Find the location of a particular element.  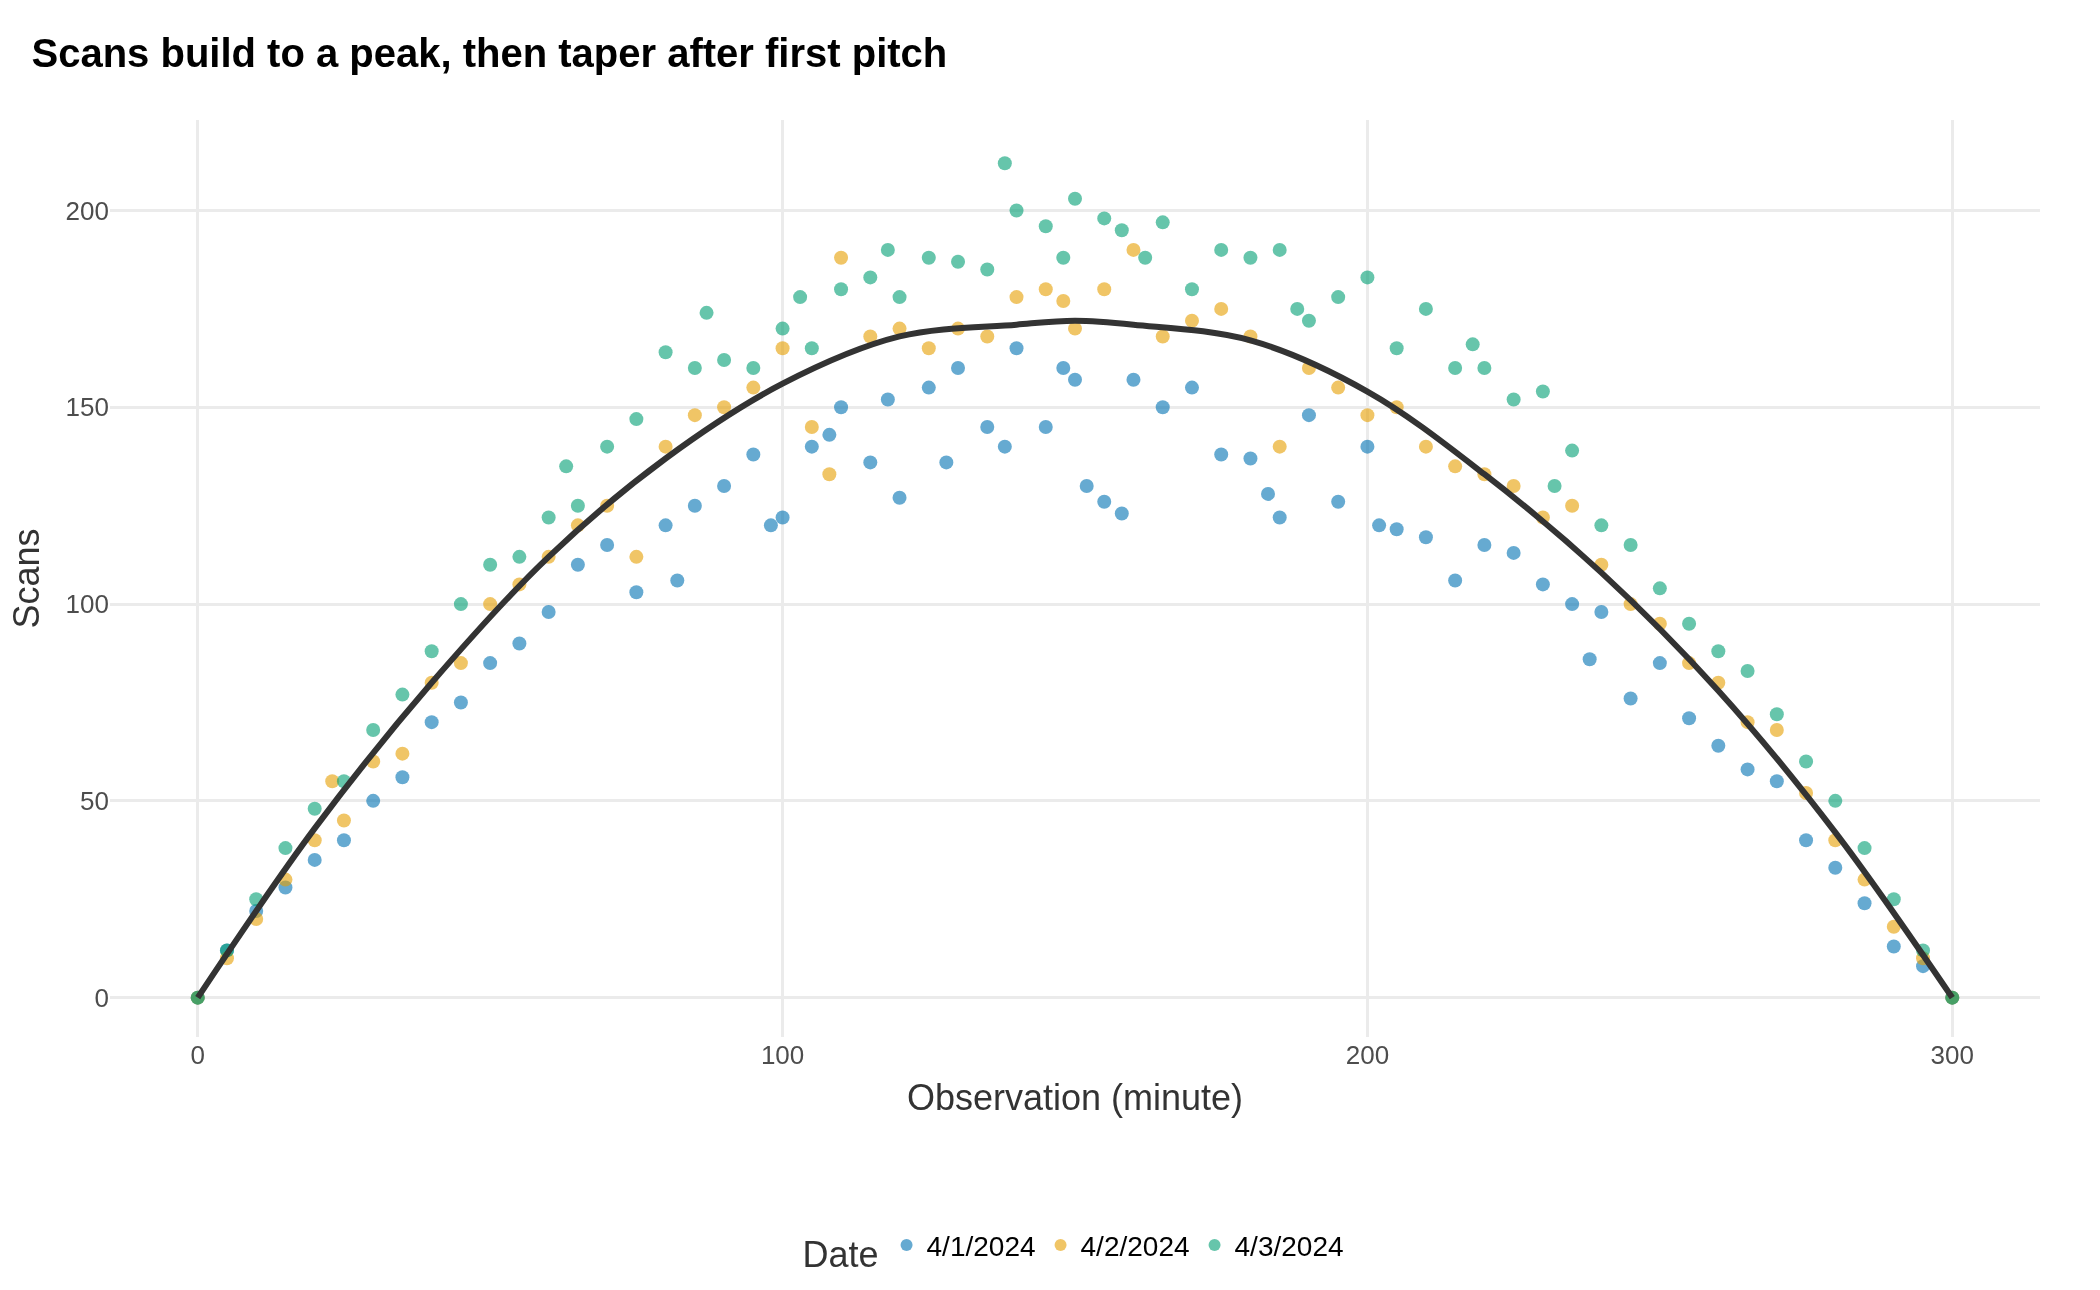

legend-label: 4/1/2024 is located at coordinates (981, 1247).